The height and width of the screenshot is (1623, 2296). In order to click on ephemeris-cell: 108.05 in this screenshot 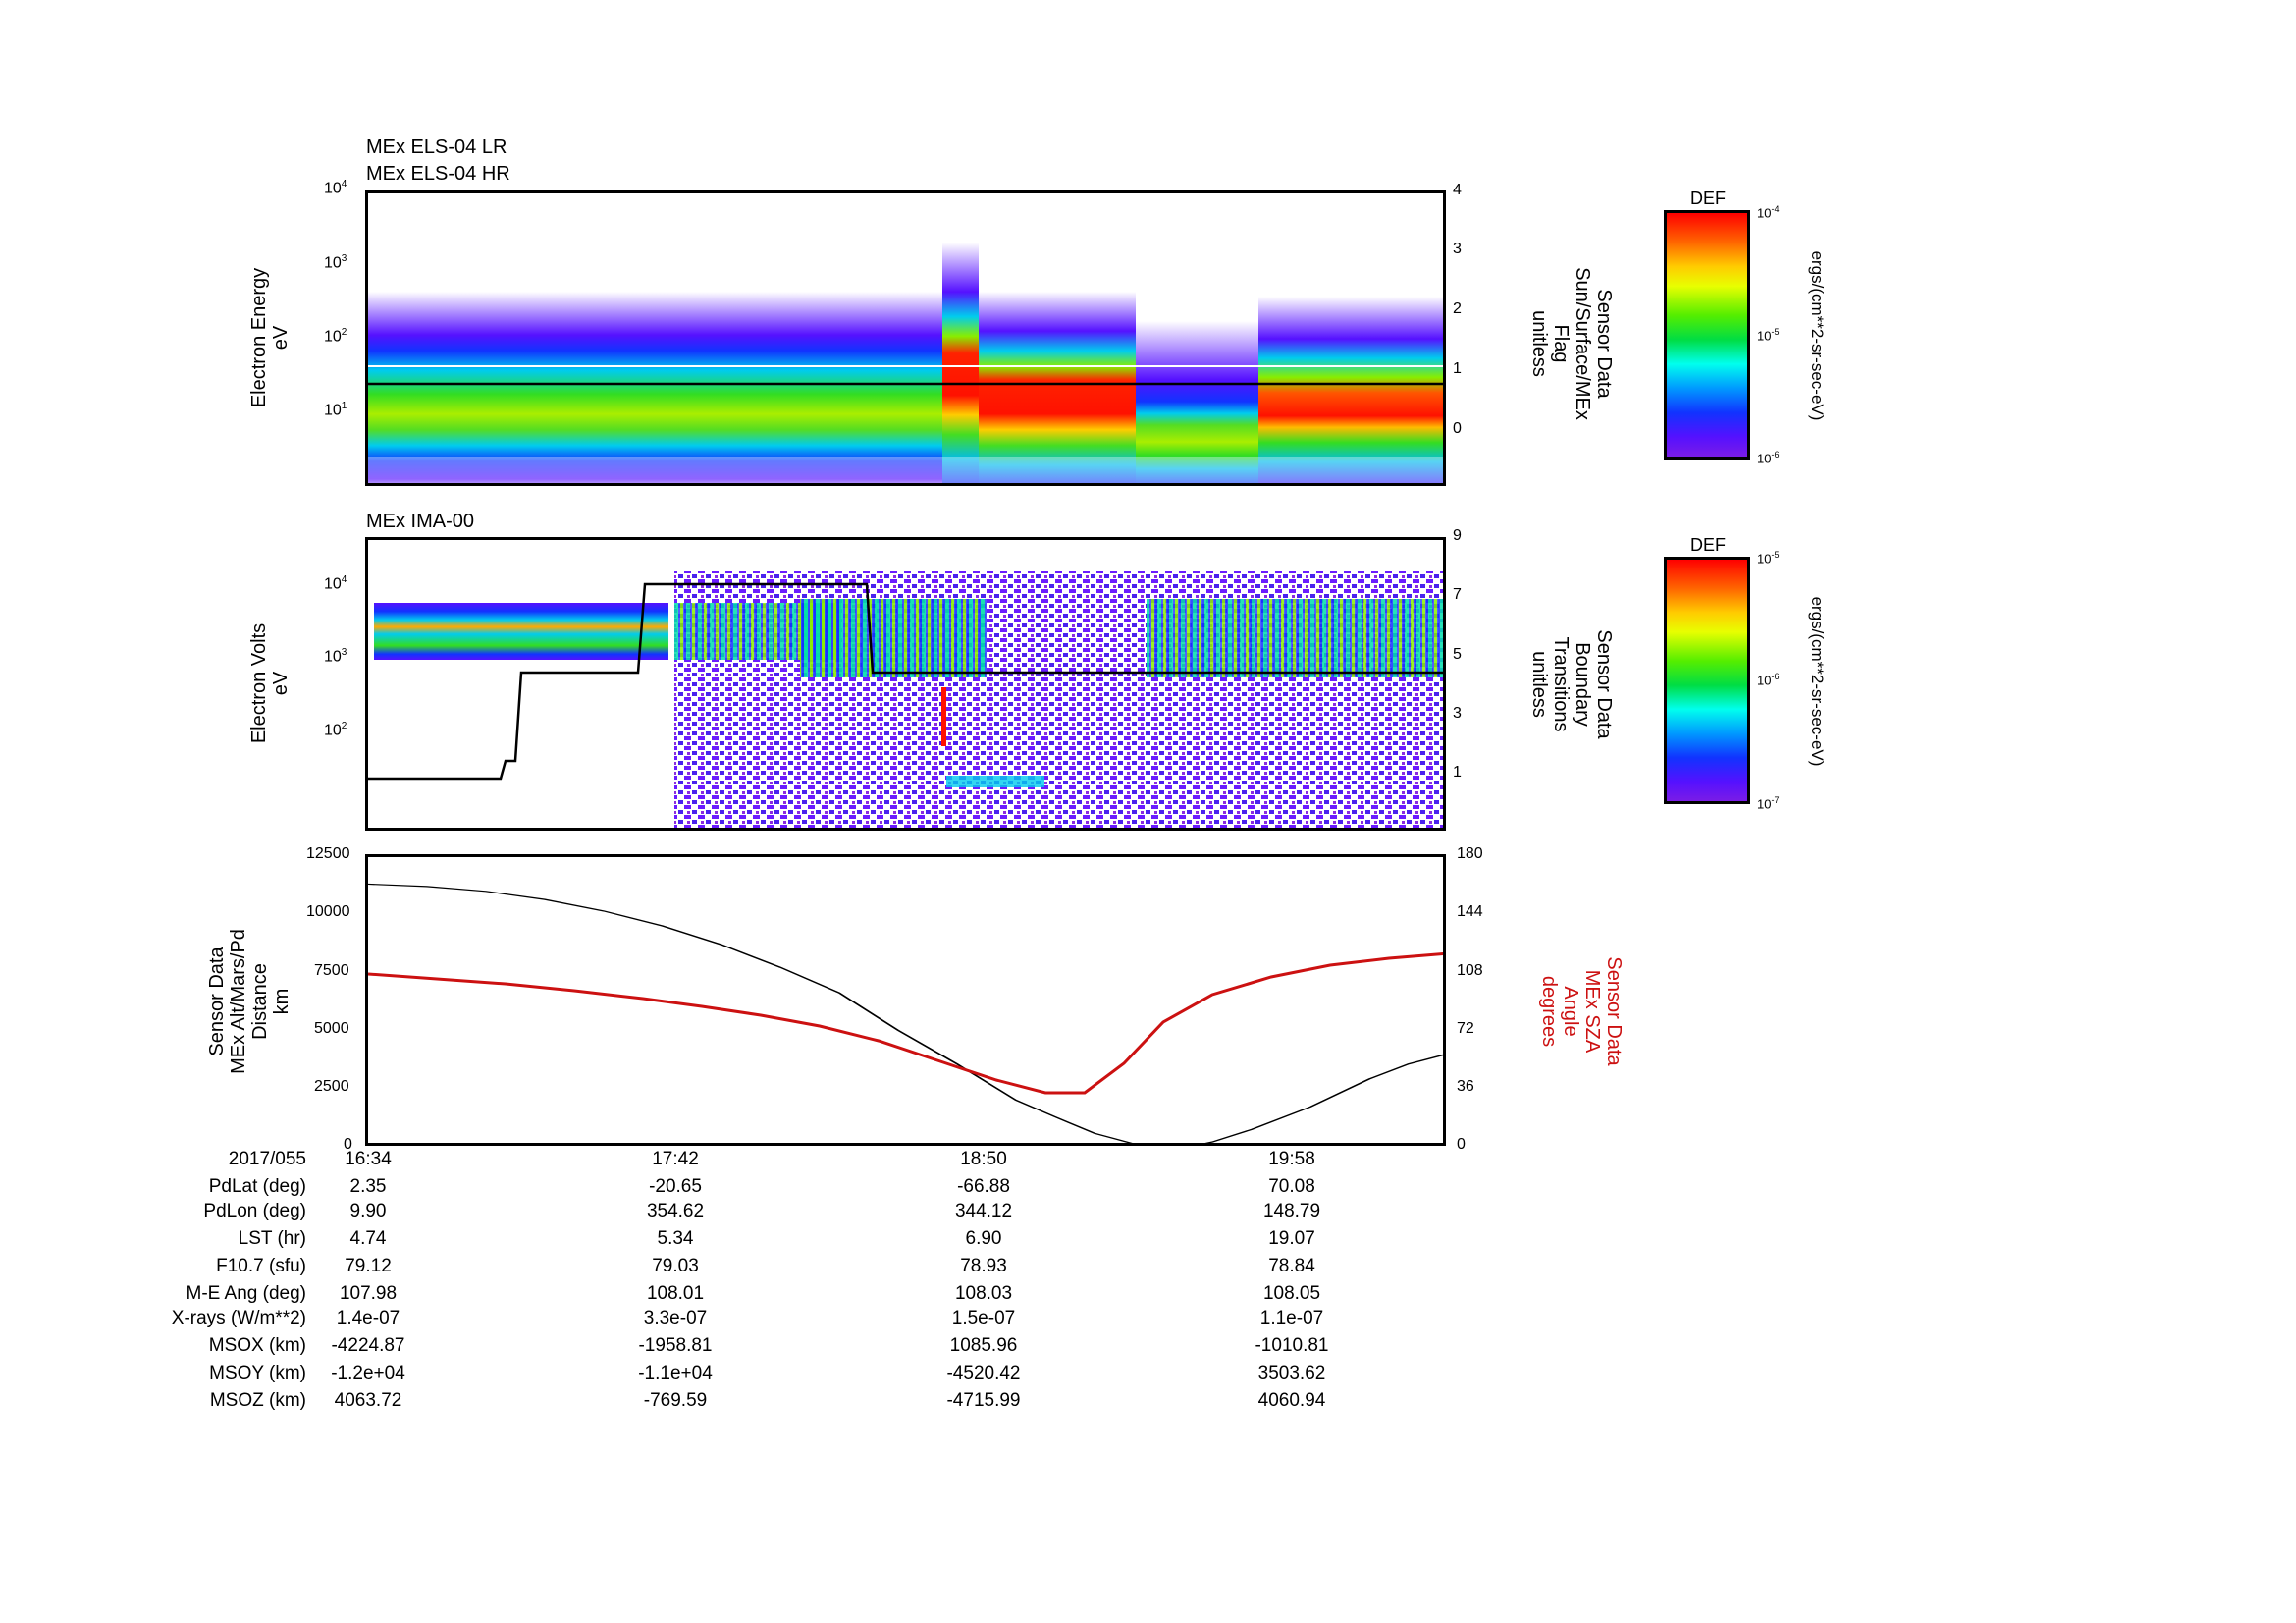, I will do `click(1292, 1294)`.